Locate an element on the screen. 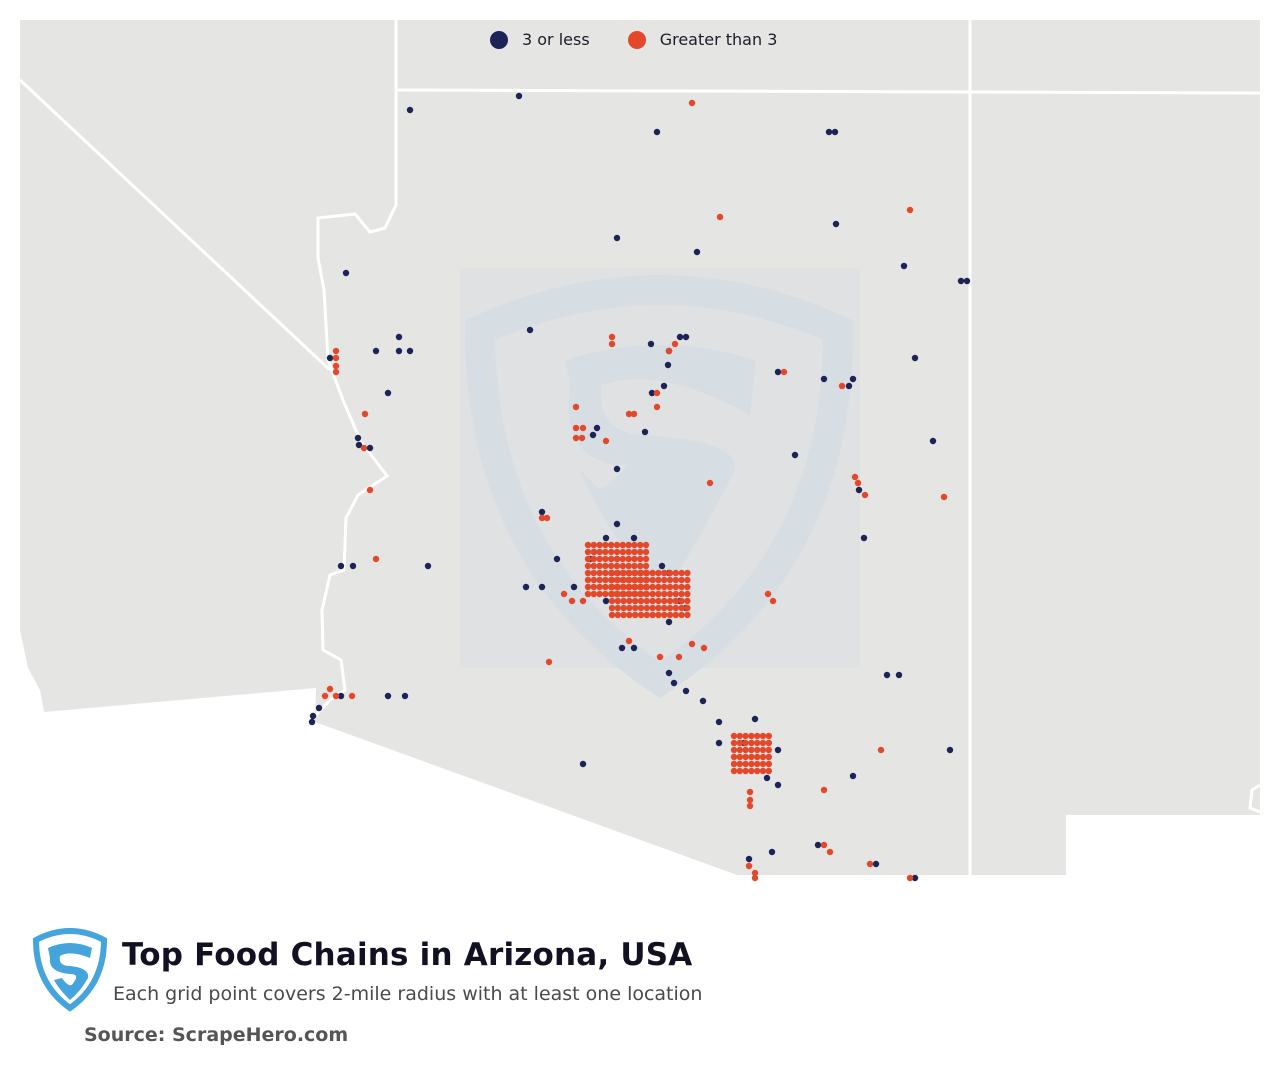 This screenshot has width=1280, height=1069. gulf-area is located at coordinates (32, 671).